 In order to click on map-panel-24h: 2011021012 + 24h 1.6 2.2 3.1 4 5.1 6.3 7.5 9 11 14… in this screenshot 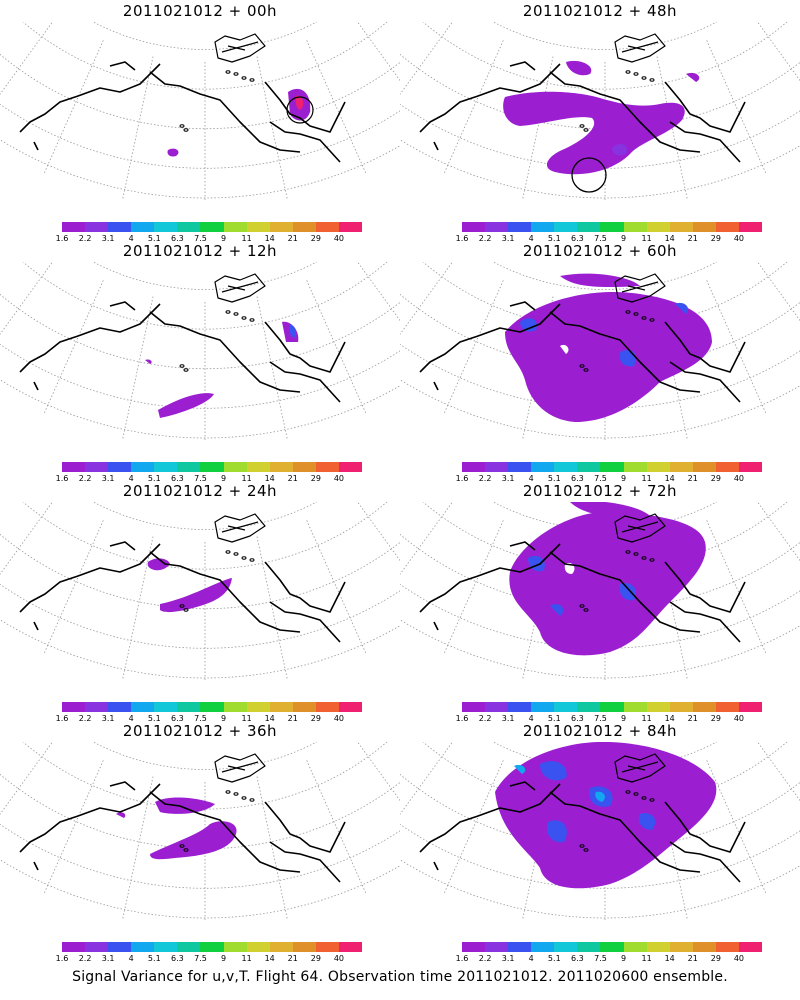, I will do `click(200, 601)`.